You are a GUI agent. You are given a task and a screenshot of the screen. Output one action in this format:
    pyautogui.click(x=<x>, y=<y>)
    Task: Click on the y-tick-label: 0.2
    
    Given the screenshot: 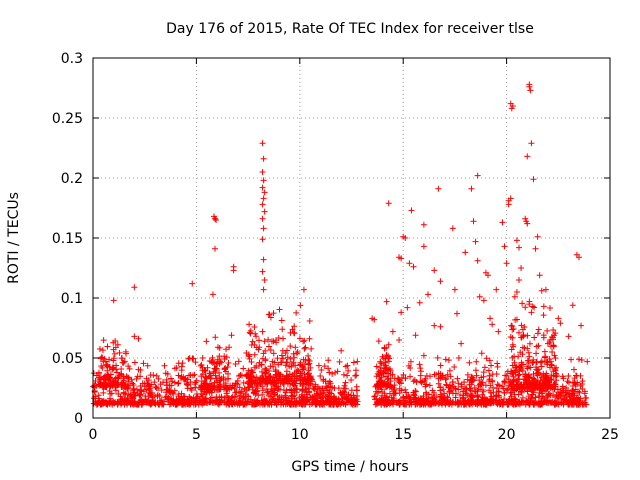 What is the action you would take?
    pyautogui.click(x=72, y=179)
    